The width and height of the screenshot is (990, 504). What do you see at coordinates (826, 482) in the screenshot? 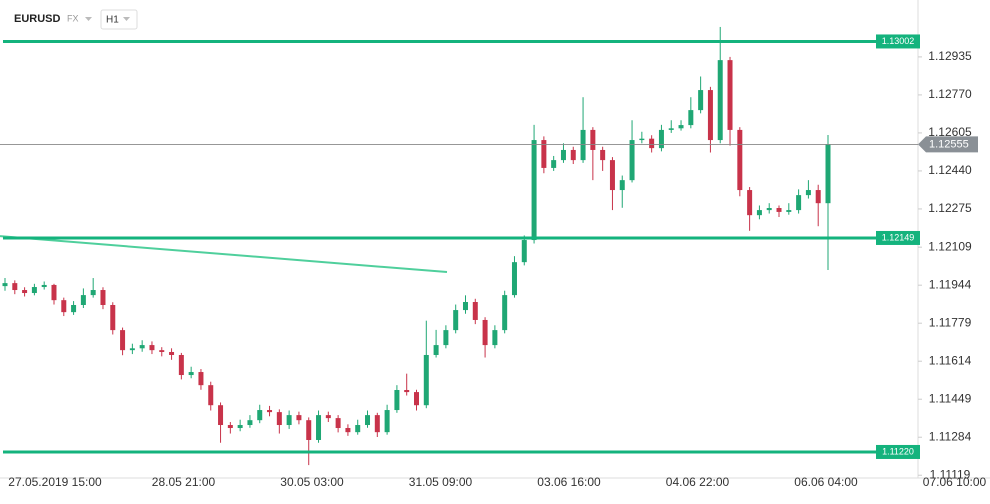
I see `x-tick-label: 06.06 04:00` at bounding box center [826, 482].